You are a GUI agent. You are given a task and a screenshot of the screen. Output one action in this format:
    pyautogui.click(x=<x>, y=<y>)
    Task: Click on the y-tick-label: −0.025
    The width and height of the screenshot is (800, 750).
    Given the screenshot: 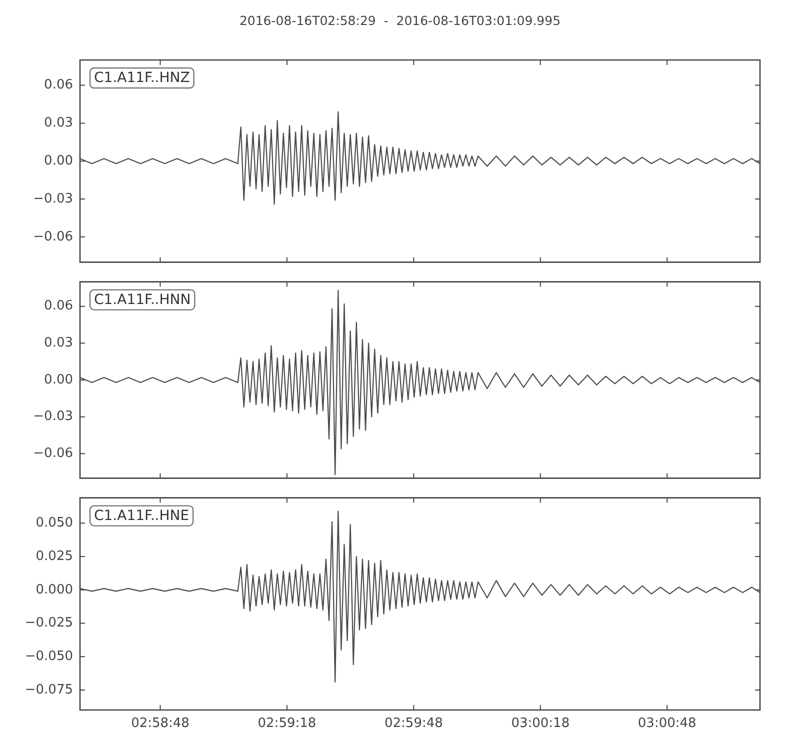 What is the action you would take?
    pyautogui.click(x=48, y=623)
    